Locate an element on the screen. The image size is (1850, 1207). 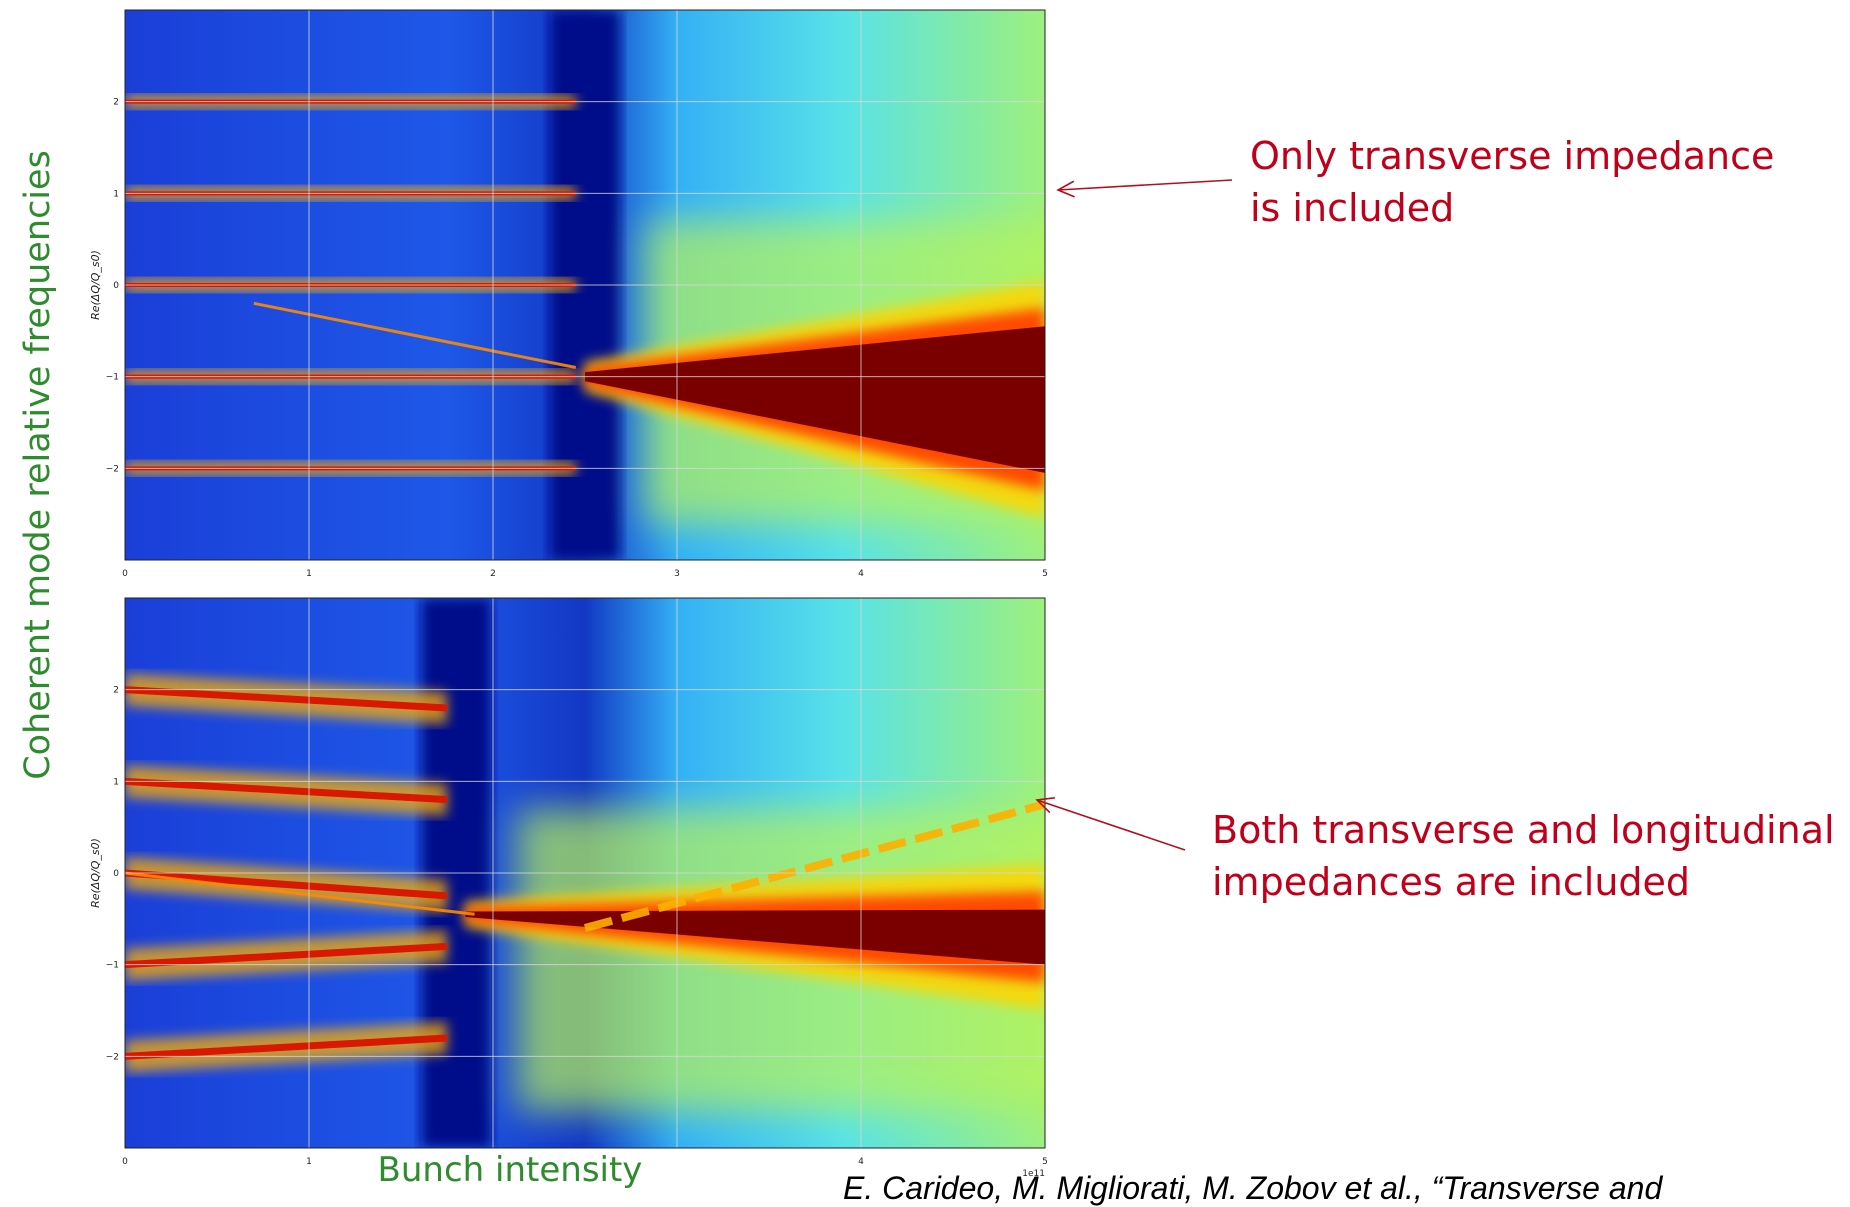
x-tick-label: 2 is located at coordinates (493, 574).